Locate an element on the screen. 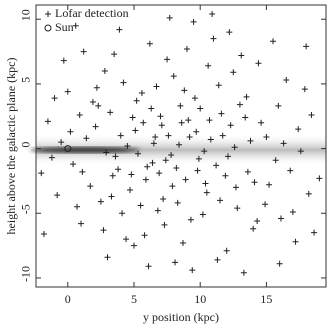 The image size is (332, 328). x-tick-label: 5 is located at coordinates (134, 299).